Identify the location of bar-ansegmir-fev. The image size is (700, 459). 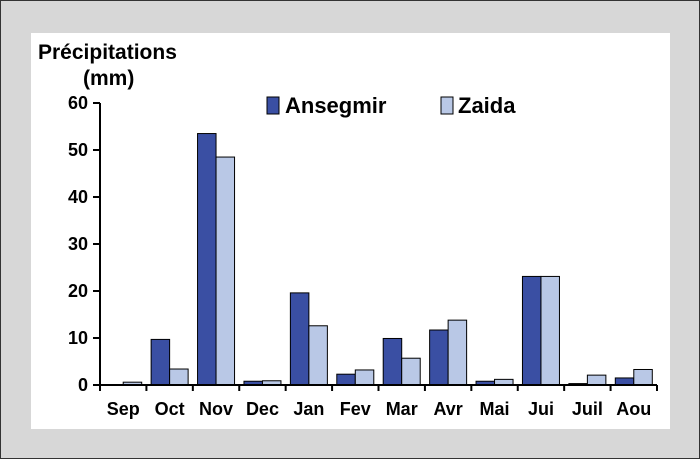
(346, 379).